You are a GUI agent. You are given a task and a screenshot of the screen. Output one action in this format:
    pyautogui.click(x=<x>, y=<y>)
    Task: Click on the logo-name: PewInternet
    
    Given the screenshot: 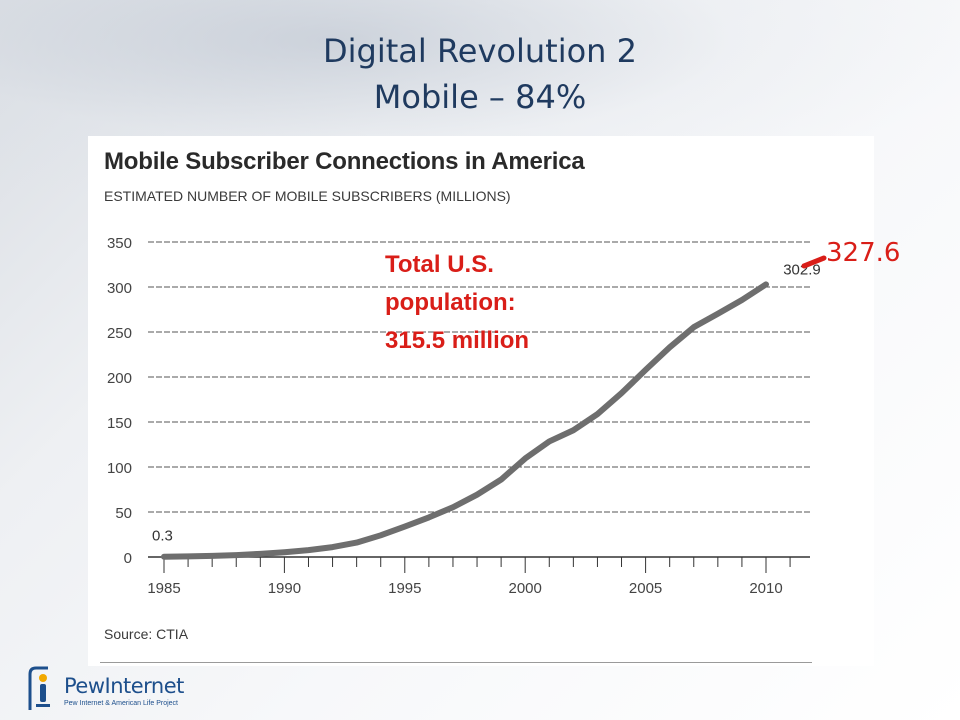 What is the action you would take?
    pyautogui.click(x=124, y=686)
    